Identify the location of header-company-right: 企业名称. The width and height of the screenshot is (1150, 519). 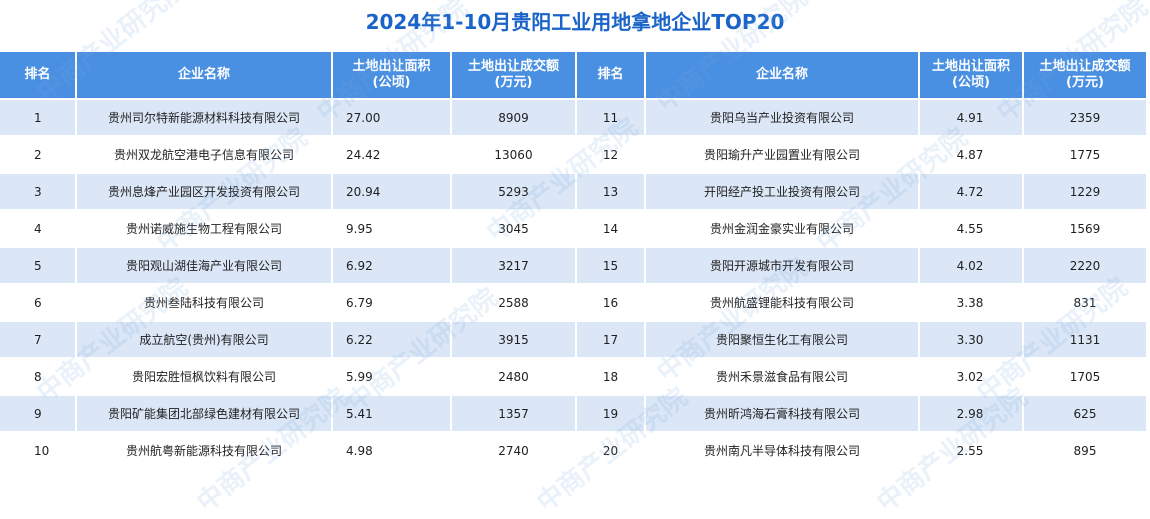
(782, 76).